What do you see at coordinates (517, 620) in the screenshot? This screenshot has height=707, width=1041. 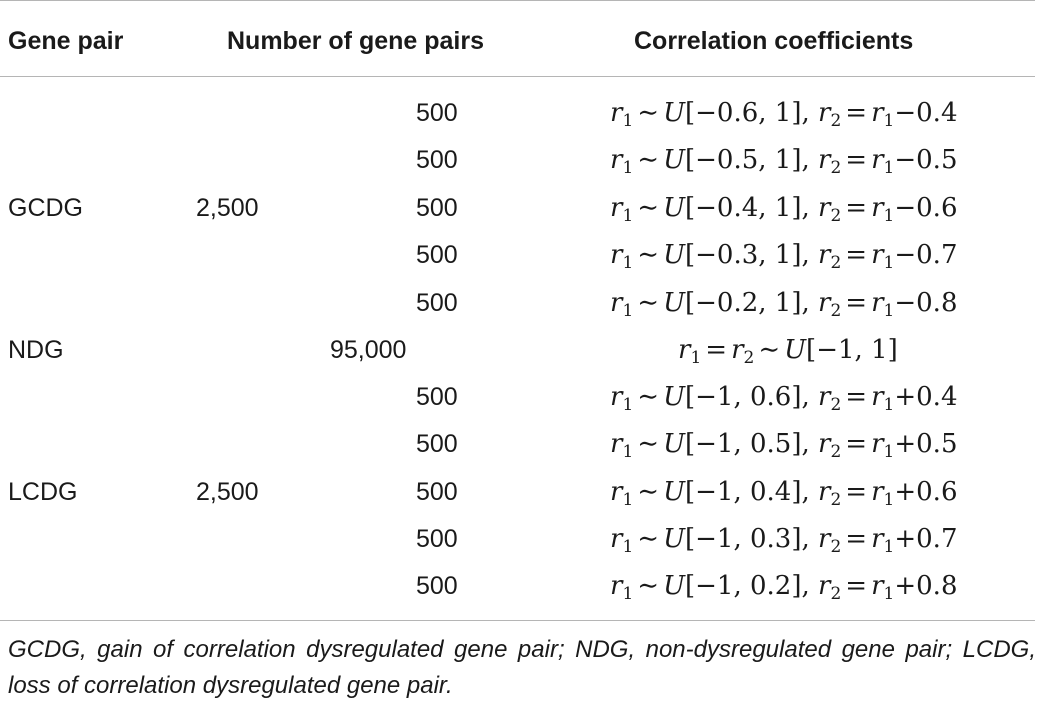 I see `bottom-rule` at bounding box center [517, 620].